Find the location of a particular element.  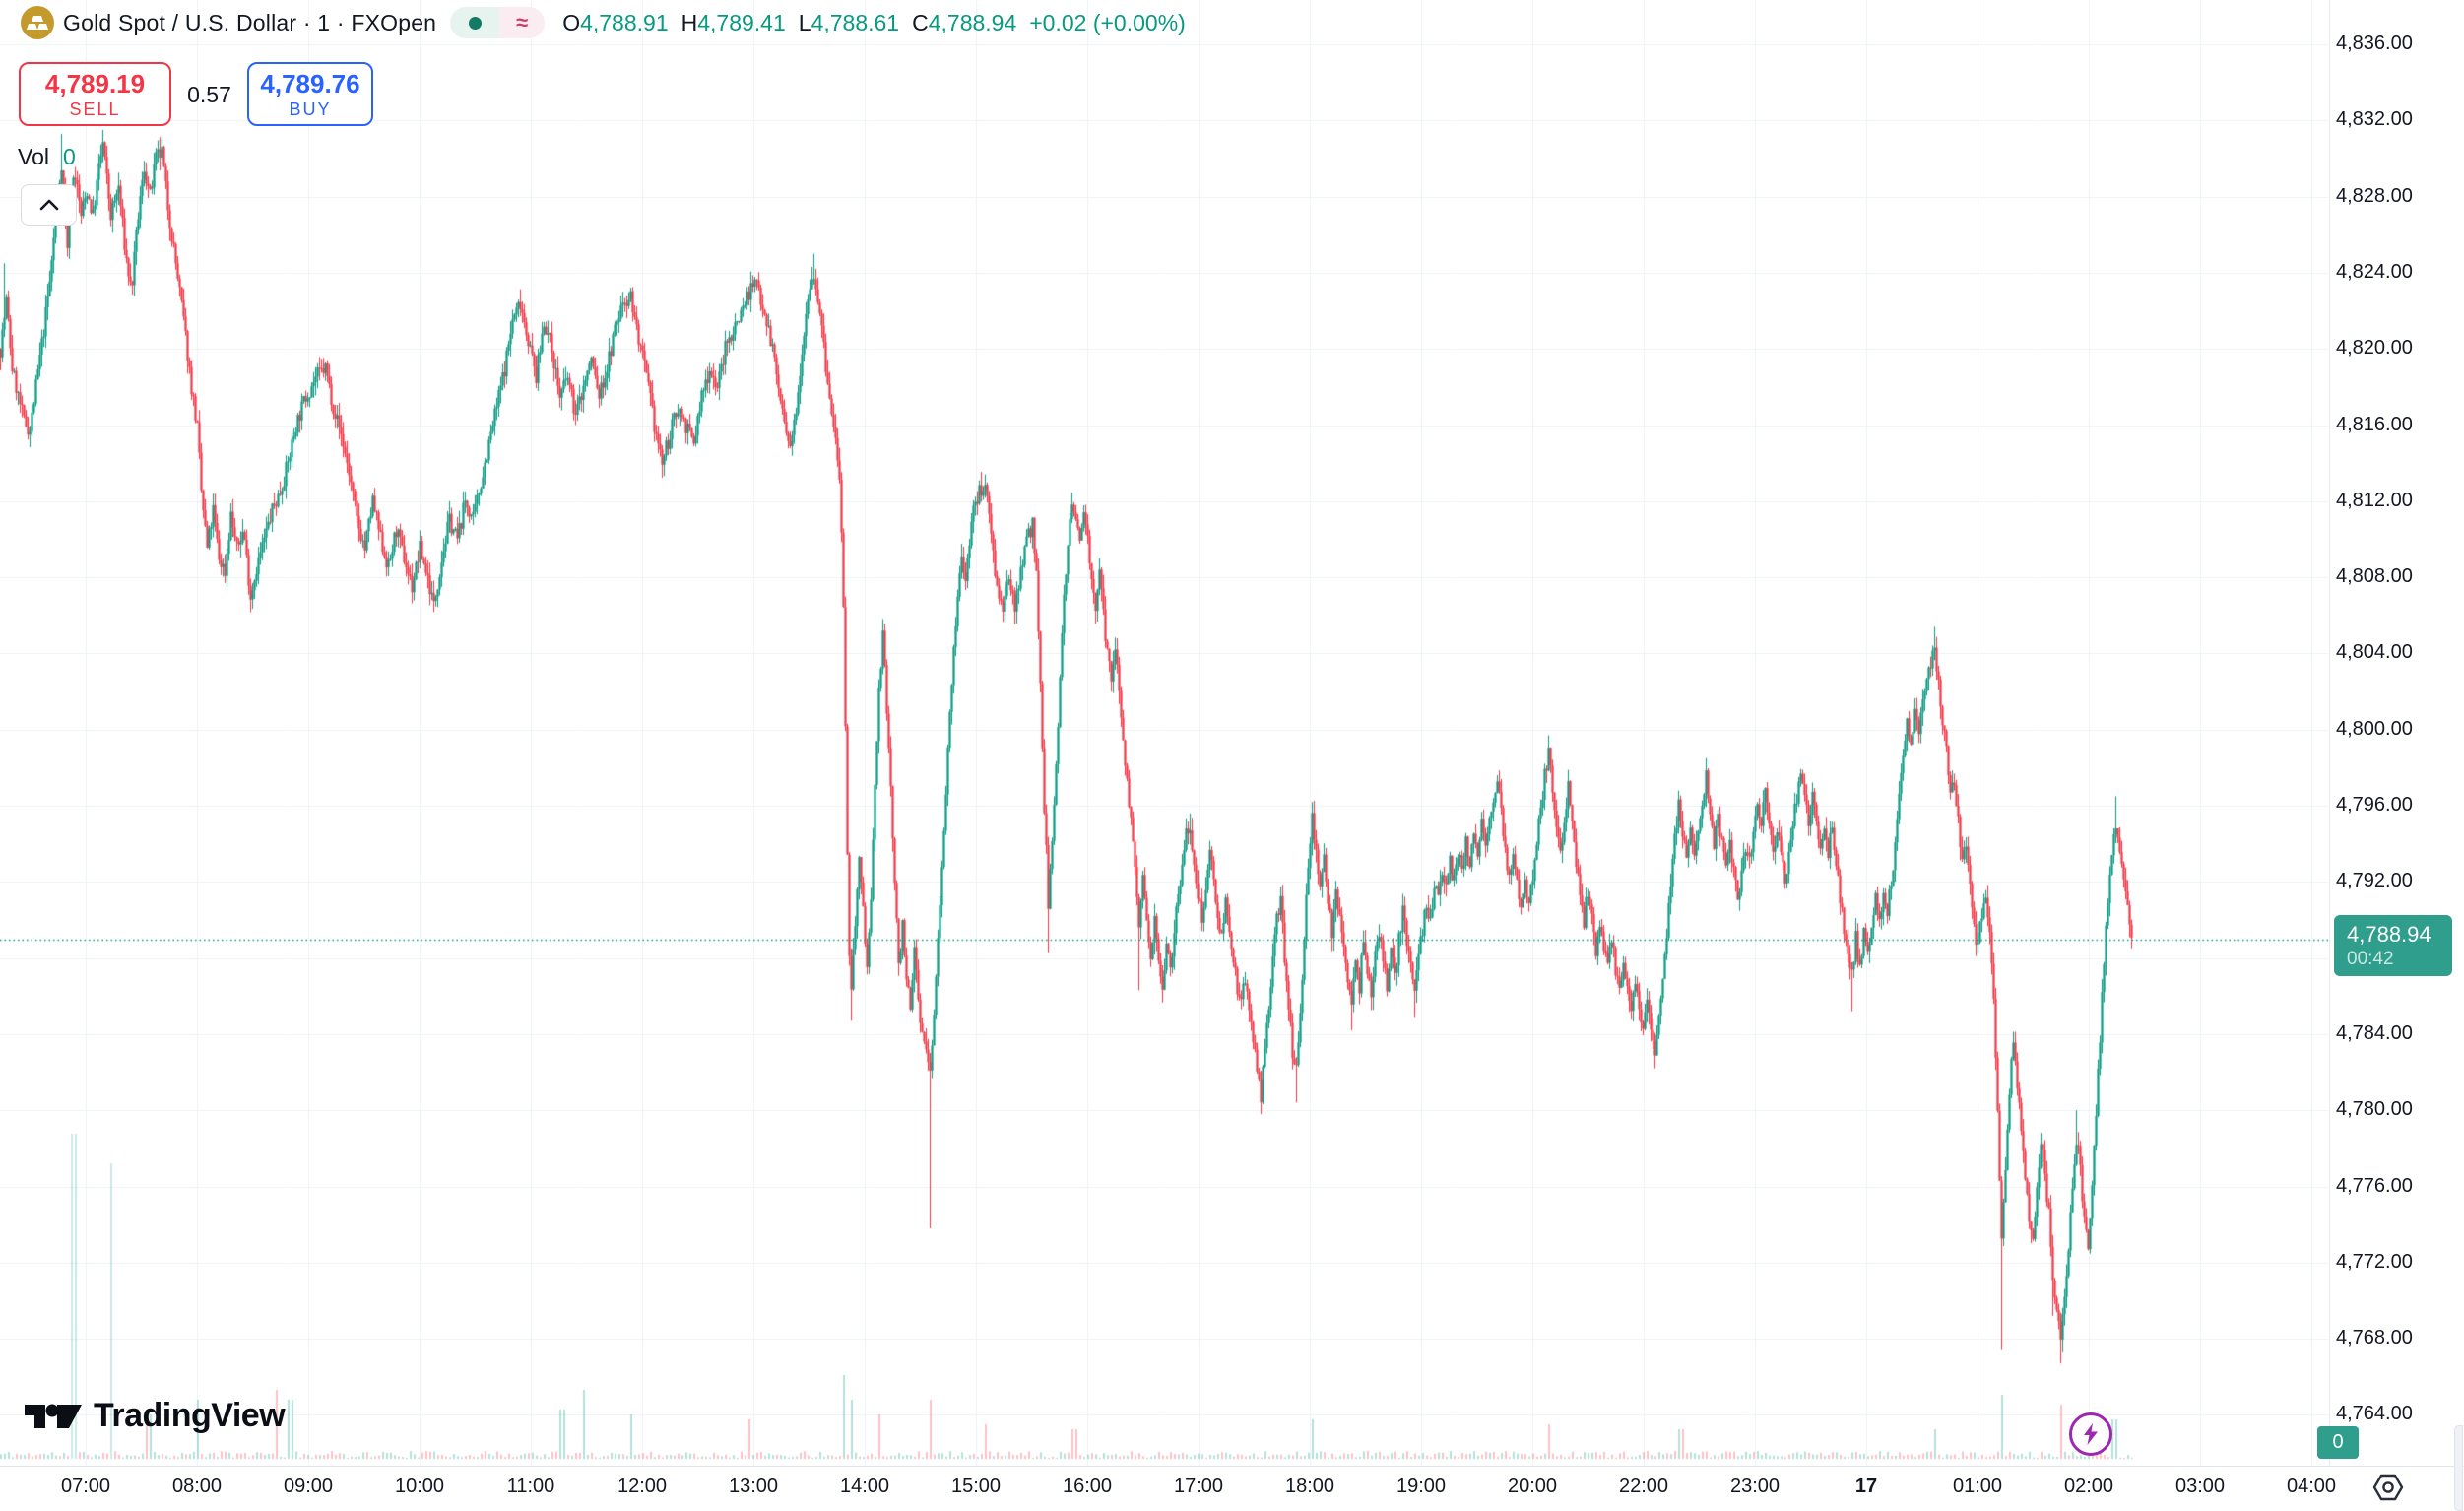

time-axis-label: 18:00 is located at coordinates (1310, 1486).